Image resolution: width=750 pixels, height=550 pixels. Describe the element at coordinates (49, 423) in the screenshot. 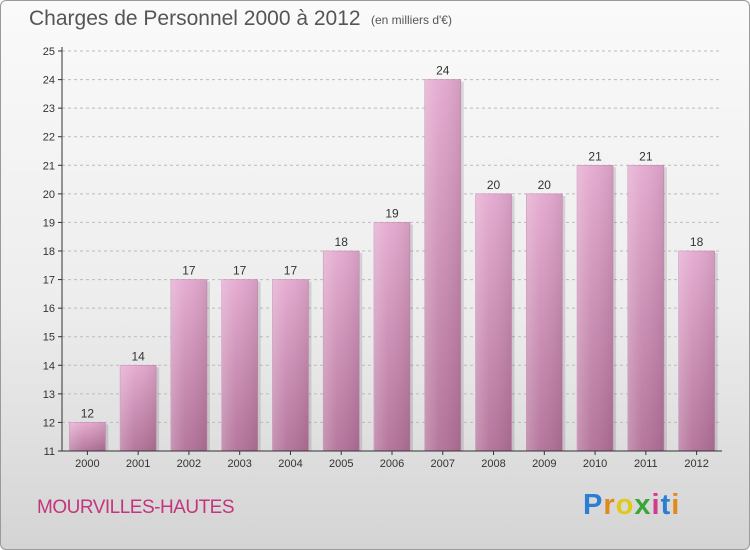

I see `y-tick-label: 12` at that location.